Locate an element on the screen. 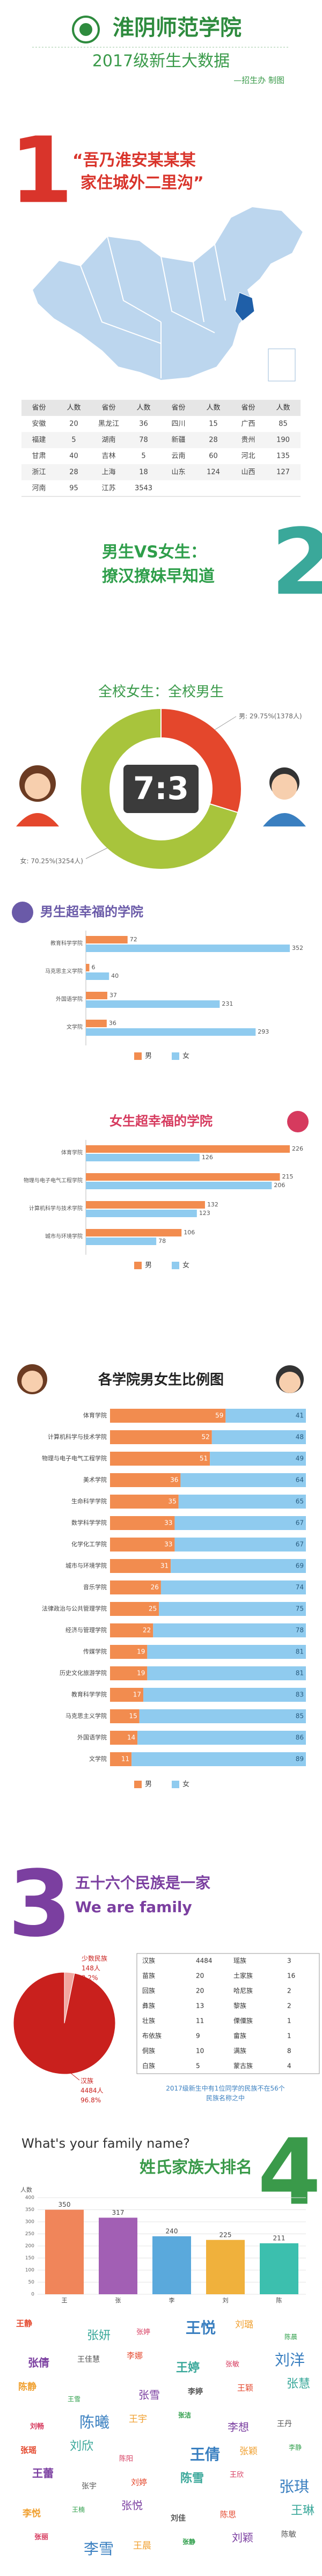 Image resolution: width=322 pixels, height=2576 pixels. table-cell: 畲族 is located at coordinates (239, 2036).